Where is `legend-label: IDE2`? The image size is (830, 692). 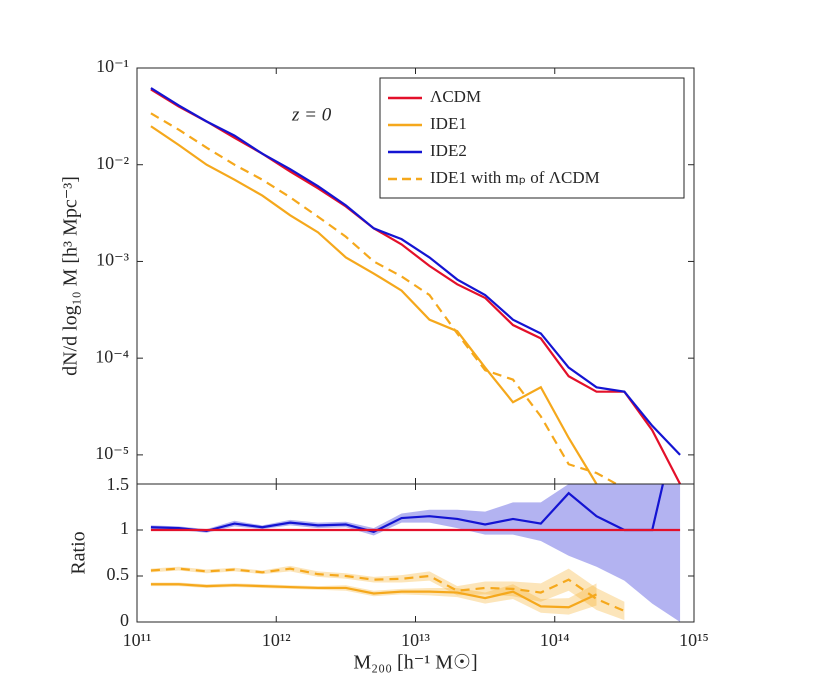 legend-label: IDE2 is located at coordinates (448, 150).